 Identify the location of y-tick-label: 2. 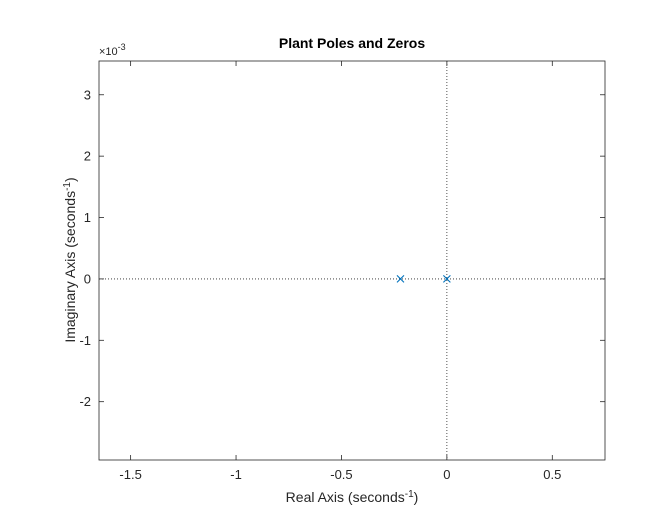
(87, 156).